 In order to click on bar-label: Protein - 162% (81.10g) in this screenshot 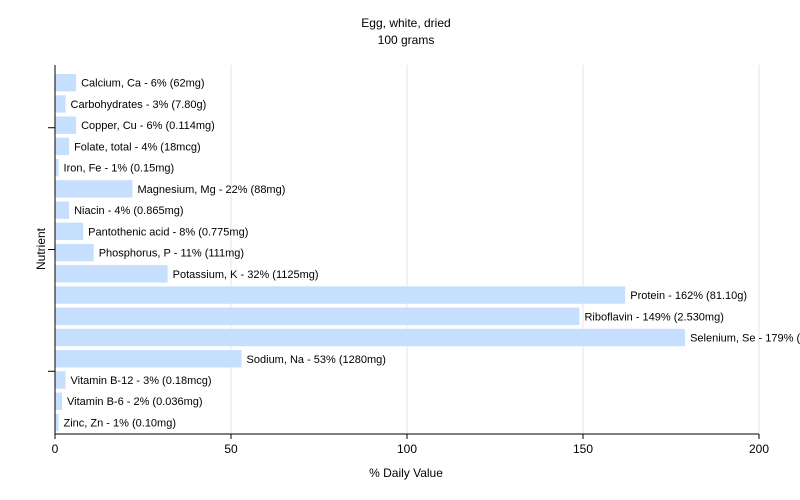, I will do `click(688, 296)`.